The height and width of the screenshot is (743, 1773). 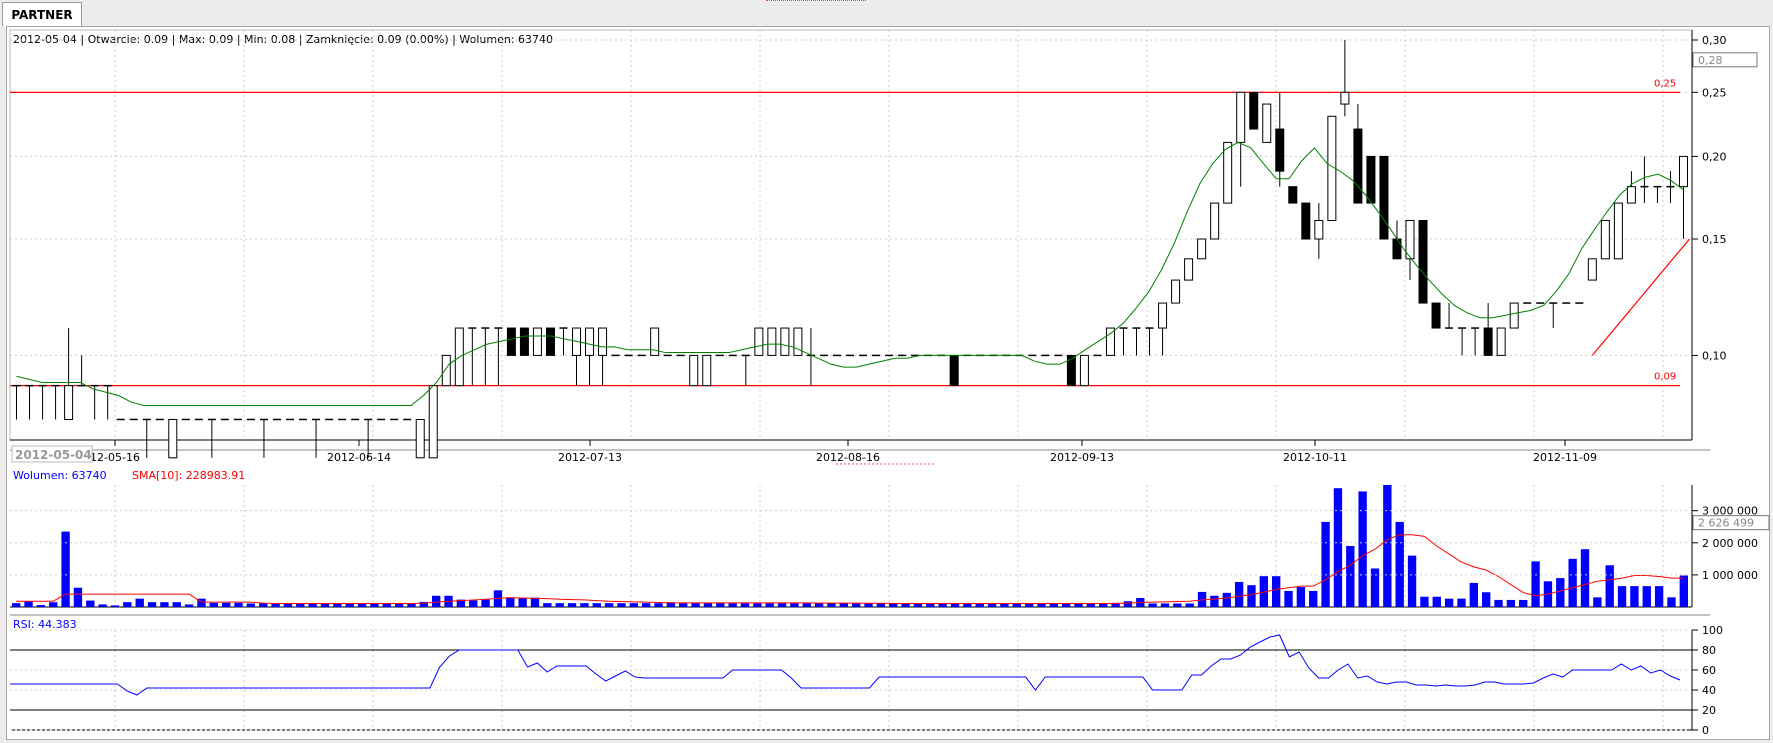 What do you see at coordinates (1709, 690) in the screenshot?
I see `rsi-axis-label: 40` at bounding box center [1709, 690].